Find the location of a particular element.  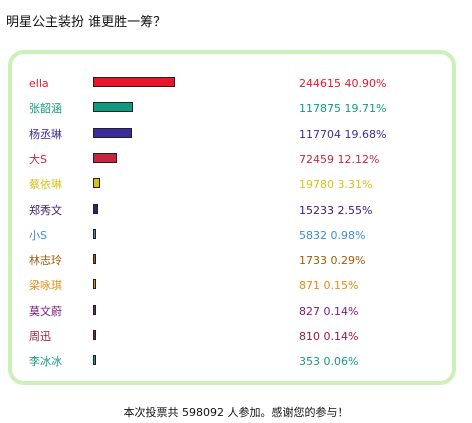

candidate-name: 郑秀文 is located at coordinates (45, 210).